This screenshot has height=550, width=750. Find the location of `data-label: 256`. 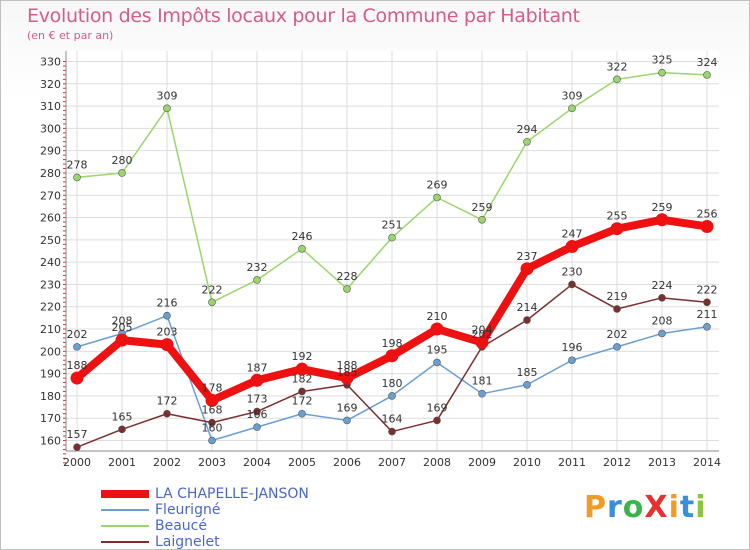

data-label: 256 is located at coordinates (707, 213).